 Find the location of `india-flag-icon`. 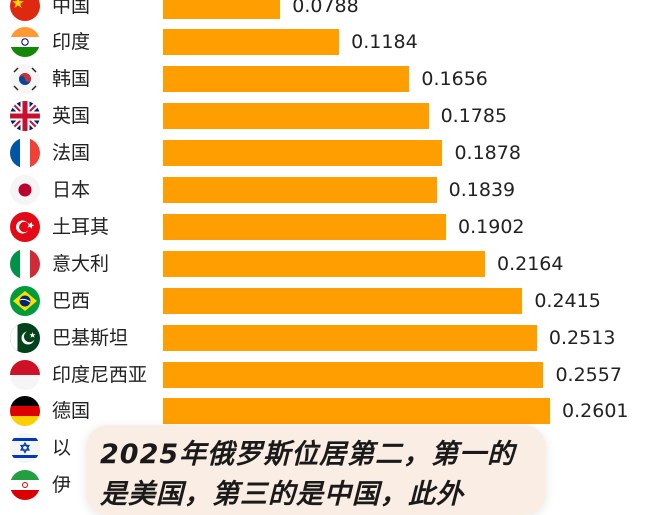

india-flag-icon is located at coordinates (25, 42).